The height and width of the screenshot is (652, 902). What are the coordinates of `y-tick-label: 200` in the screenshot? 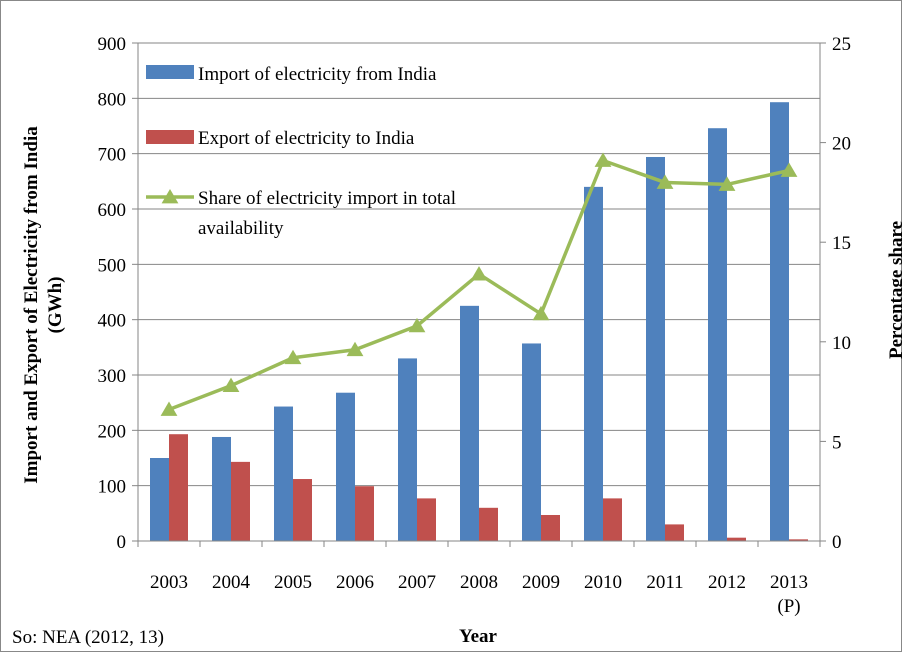 It's located at (112, 431).